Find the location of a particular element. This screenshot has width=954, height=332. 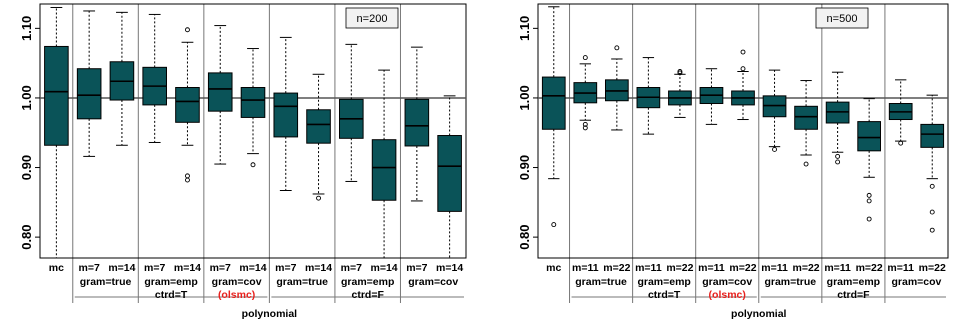

y-tick-label: 1.10 is located at coordinates (524, 28).